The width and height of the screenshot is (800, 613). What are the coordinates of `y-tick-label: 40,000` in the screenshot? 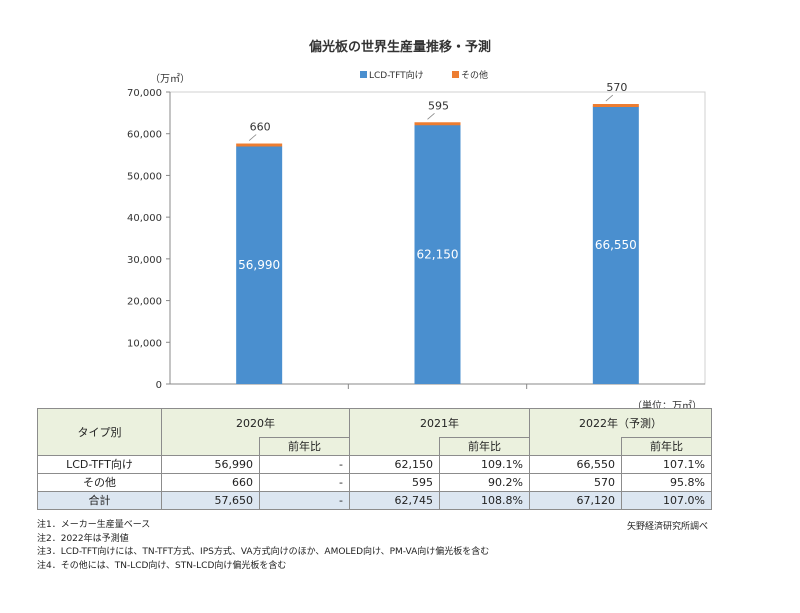 It's located at (144, 218).